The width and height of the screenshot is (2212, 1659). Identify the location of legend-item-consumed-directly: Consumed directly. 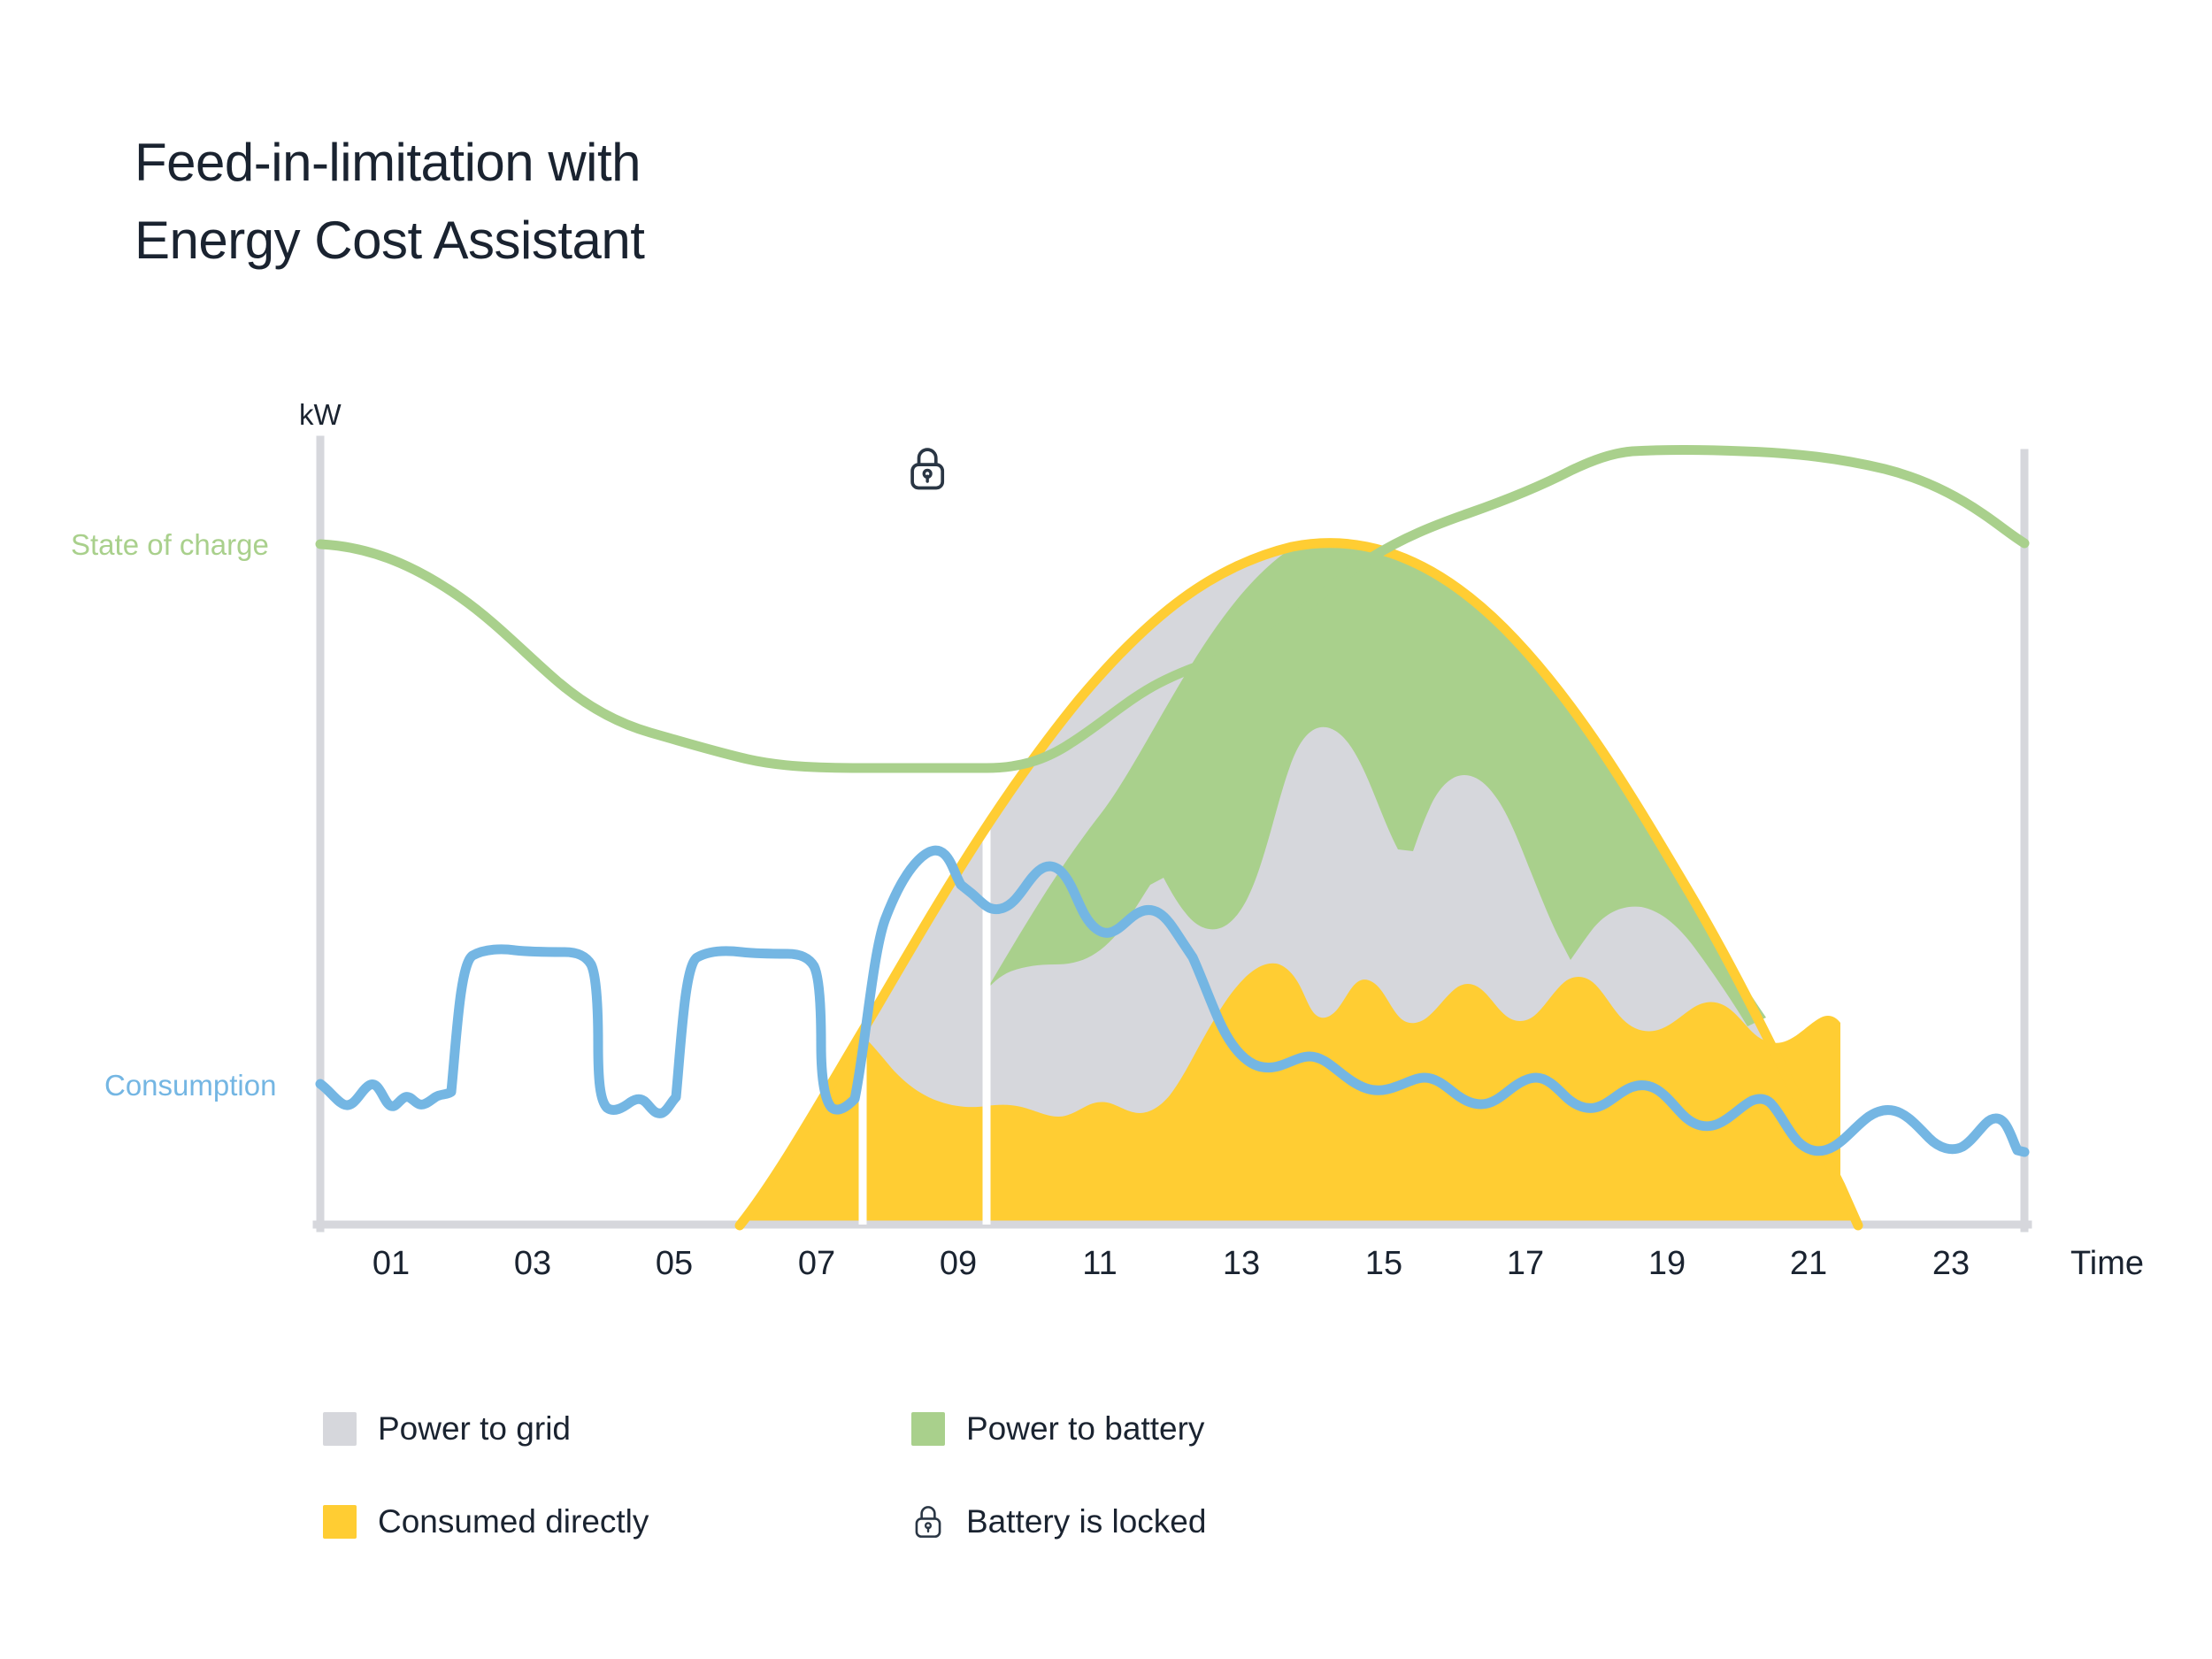
(617, 1521).